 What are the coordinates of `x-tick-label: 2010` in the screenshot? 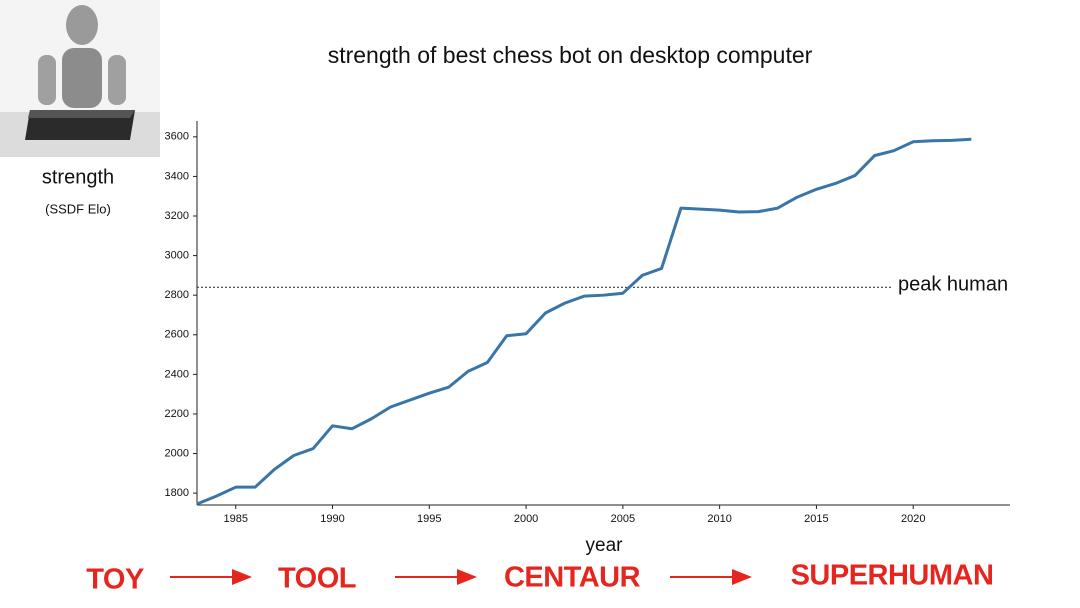 It's located at (719, 519).